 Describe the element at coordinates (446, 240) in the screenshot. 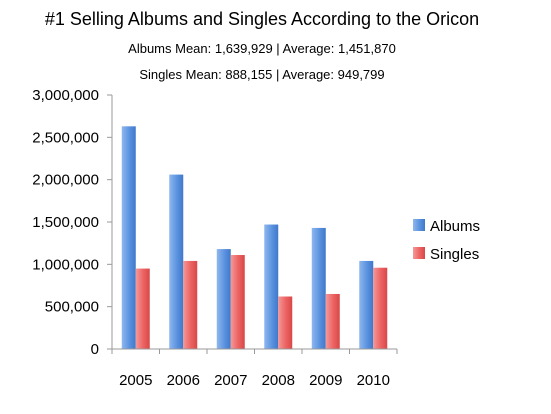

I see `legend: Albums Singles` at that location.